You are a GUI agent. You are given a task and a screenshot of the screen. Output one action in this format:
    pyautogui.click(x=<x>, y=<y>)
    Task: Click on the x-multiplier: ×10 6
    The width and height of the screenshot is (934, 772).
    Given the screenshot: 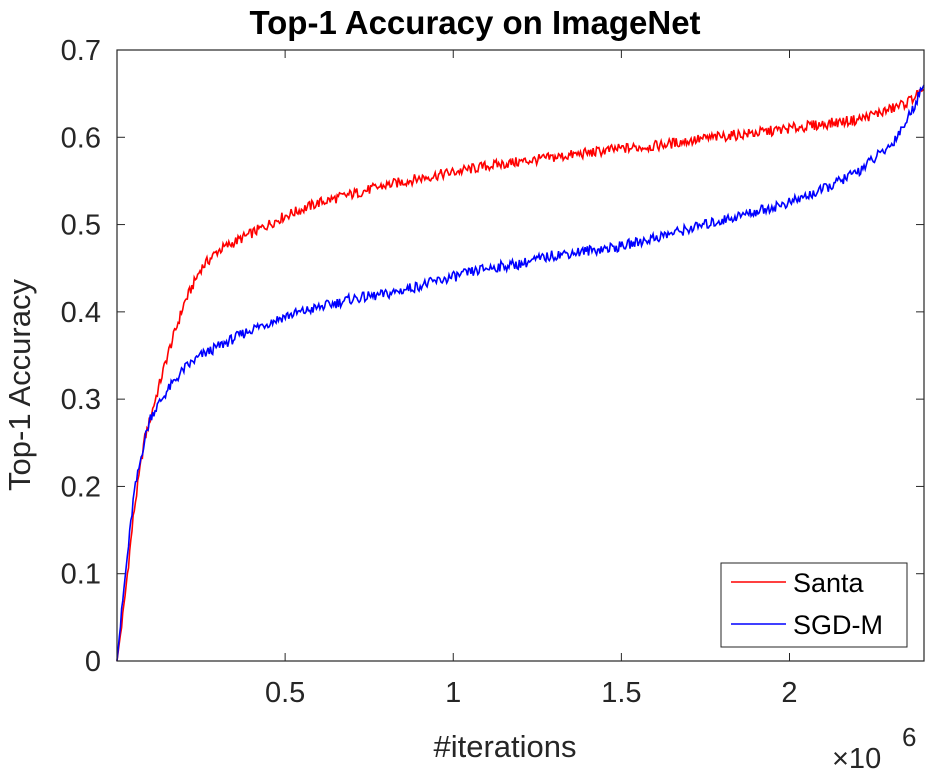 What is the action you would take?
    pyautogui.click(x=874, y=747)
    